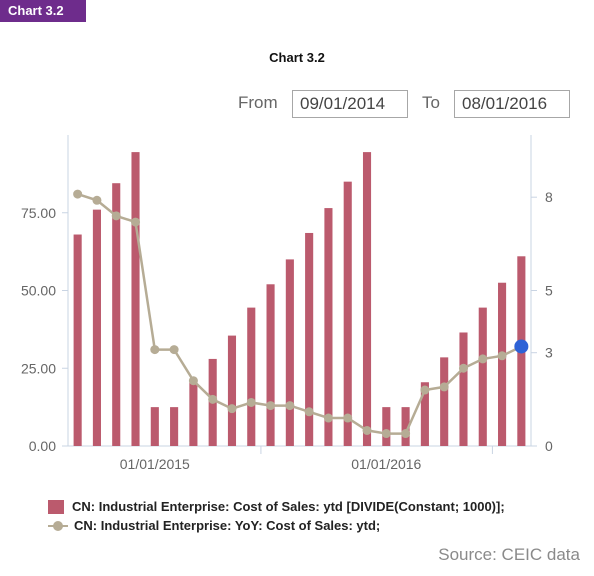 This screenshot has width=594, height=576. Describe the element at coordinates (38, 291) in the screenshot. I see `left-axis-tick-label: 50.00` at that location.